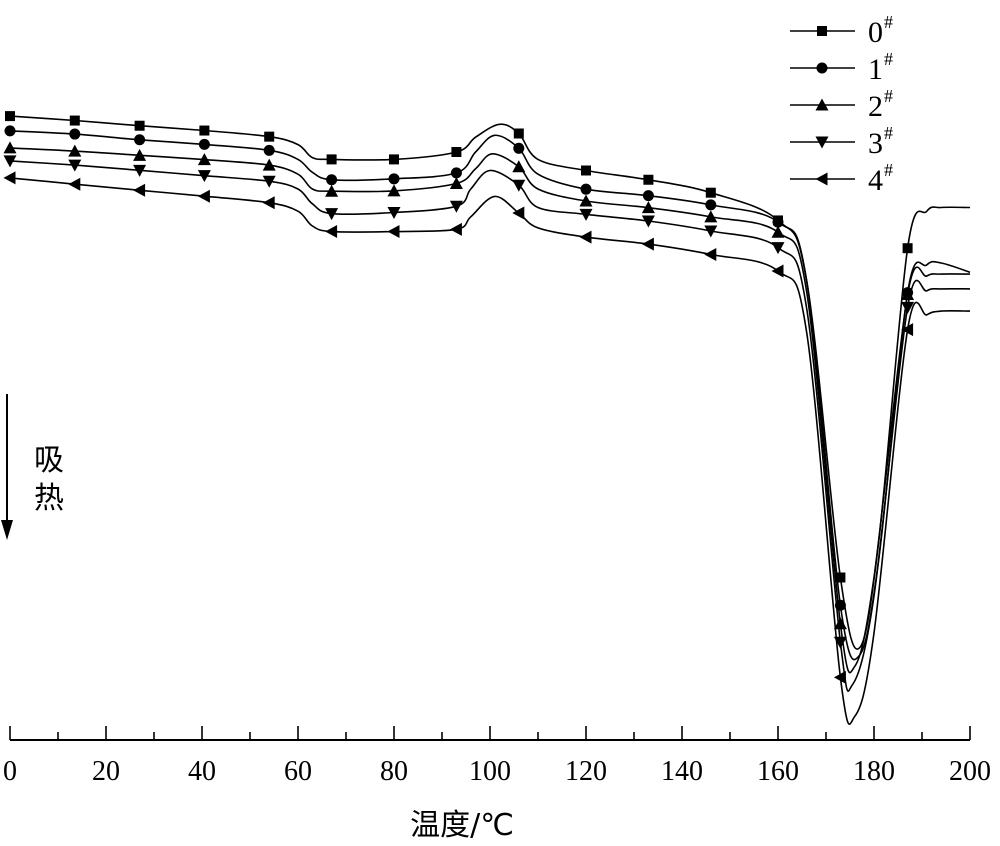  I want to click on endotherm-annotation: 吸 热, so click(32, 467).